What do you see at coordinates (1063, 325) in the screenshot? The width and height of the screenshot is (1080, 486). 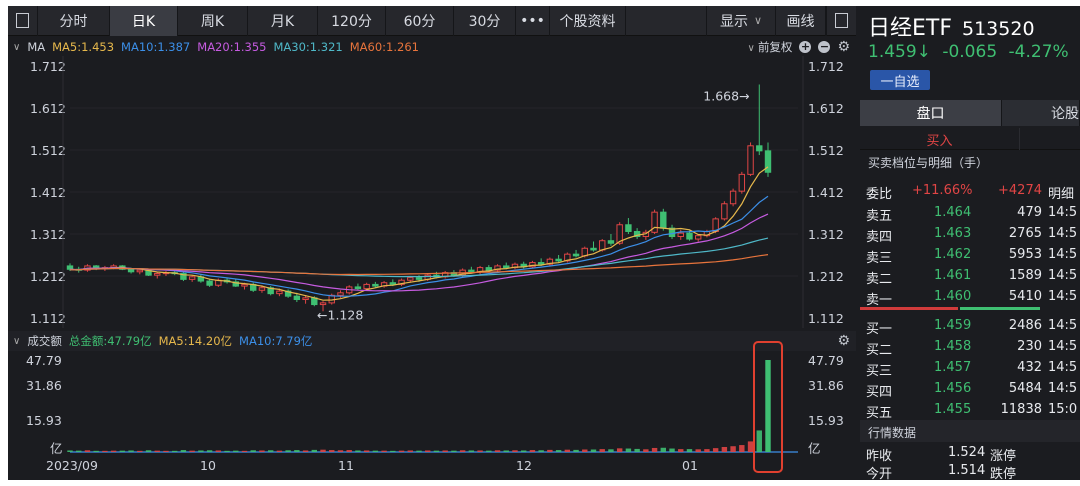 I see `bid-row-1-time: 14:5` at bounding box center [1063, 325].